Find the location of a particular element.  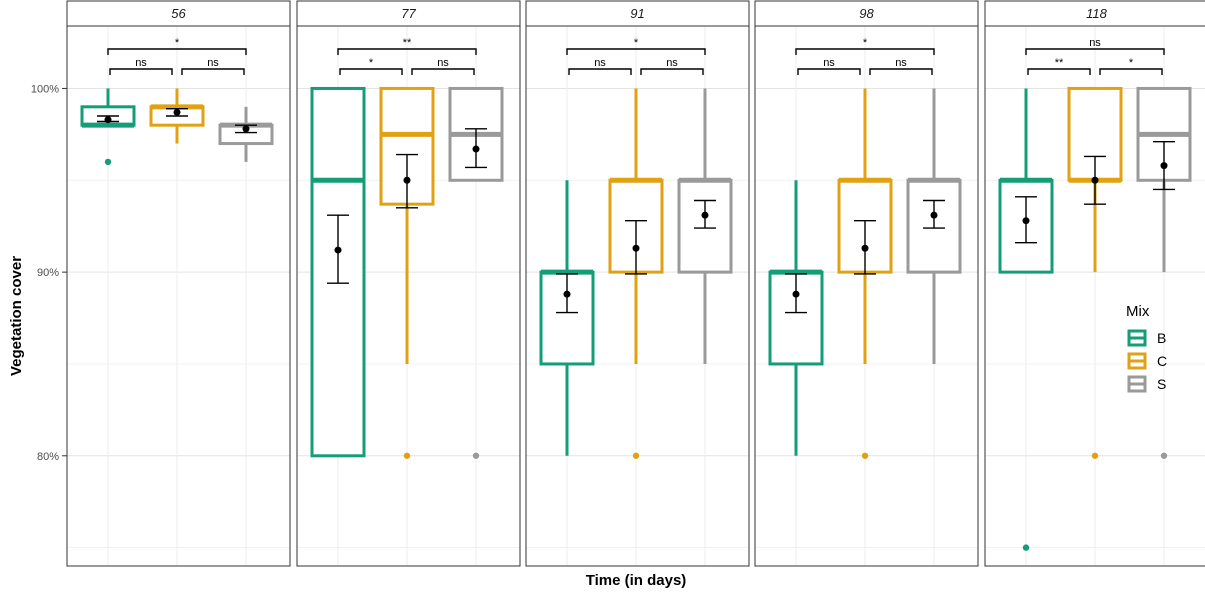

legend-title: Mix is located at coordinates (1138, 311).